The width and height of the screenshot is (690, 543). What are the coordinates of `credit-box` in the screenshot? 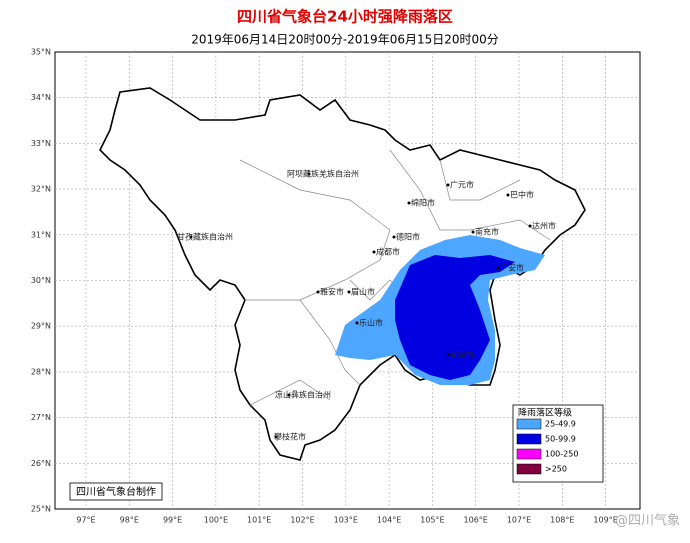 It's located at (116, 491).